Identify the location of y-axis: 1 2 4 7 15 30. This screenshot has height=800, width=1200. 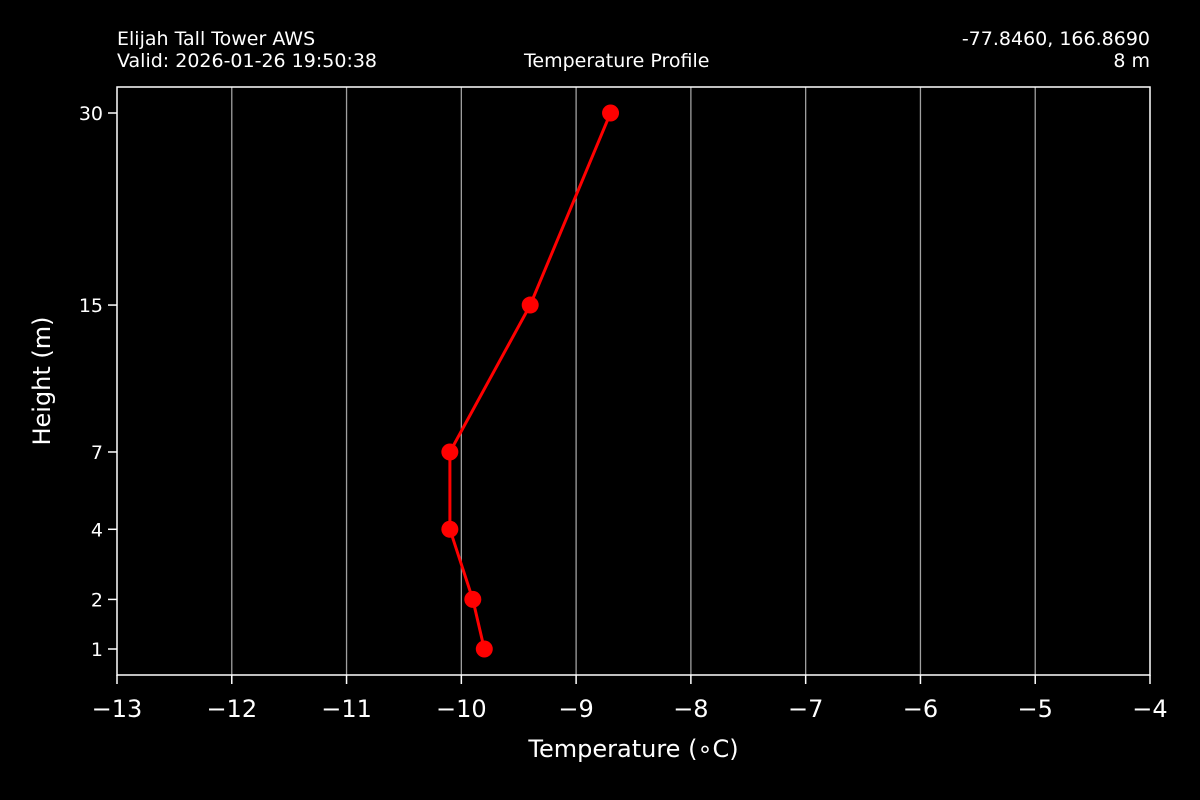
(98, 382).